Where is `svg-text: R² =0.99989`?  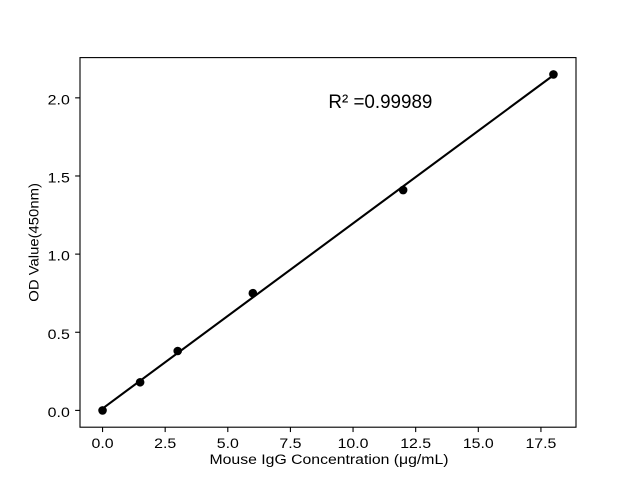 svg-text: R² =0.99989 is located at coordinates (380, 102).